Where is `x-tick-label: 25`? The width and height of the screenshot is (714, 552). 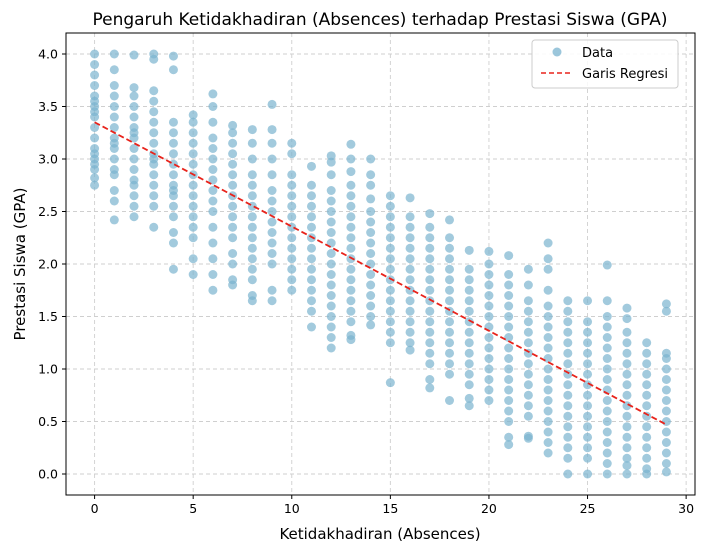 x-tick-label: 25 is located at coordinates (588, 508).